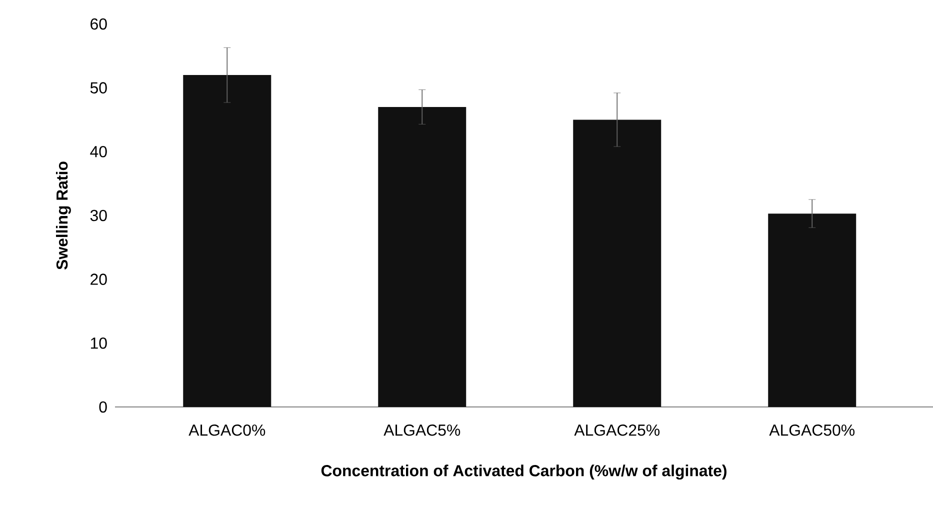 The height and width of the screenshot is (527, 933). I want to click on x-tick-label: ALGAC5%, so click(422, 430).